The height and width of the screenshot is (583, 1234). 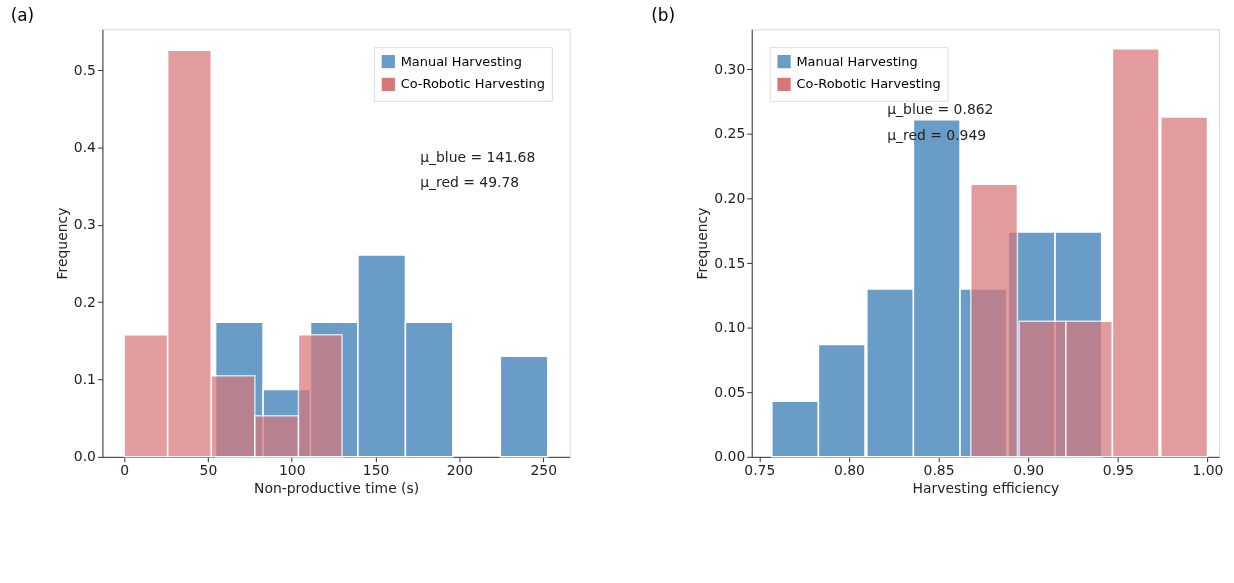 What do you see at coordinates (84, 69) in the screenshot?
I see `y-tick-label: 0.5` at bounding box center [84, 69].